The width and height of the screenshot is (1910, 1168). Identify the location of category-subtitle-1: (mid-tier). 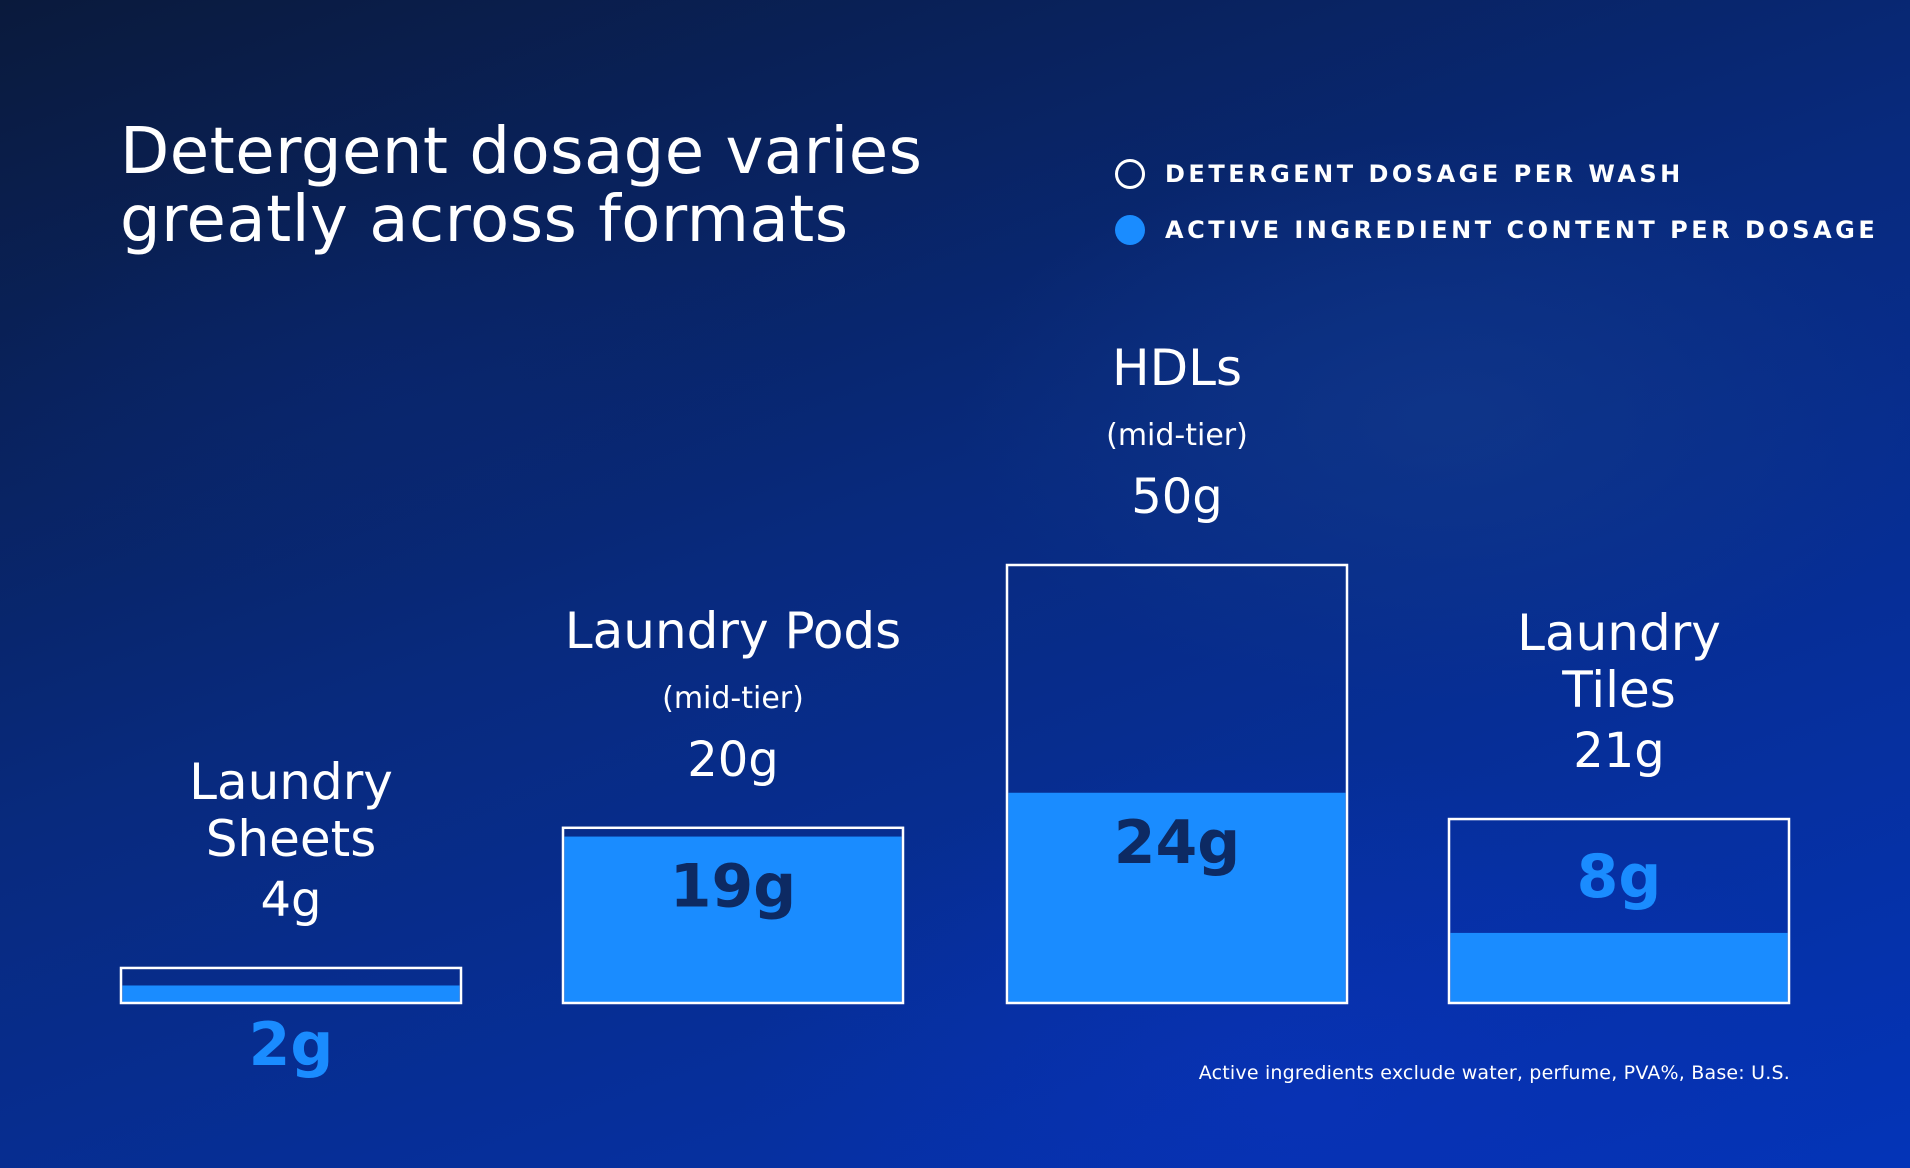
(733, 698).